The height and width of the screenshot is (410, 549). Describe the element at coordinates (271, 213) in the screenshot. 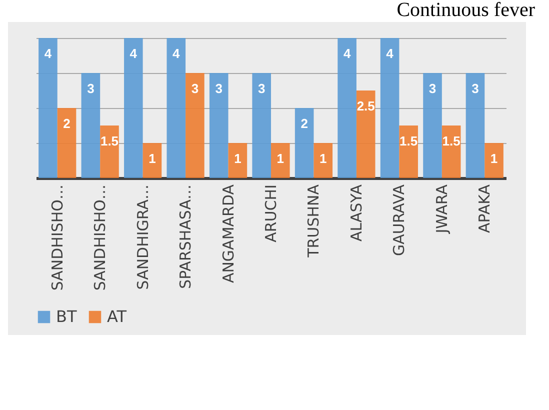

I see `x-tick-label: ARUCHI` at that location.